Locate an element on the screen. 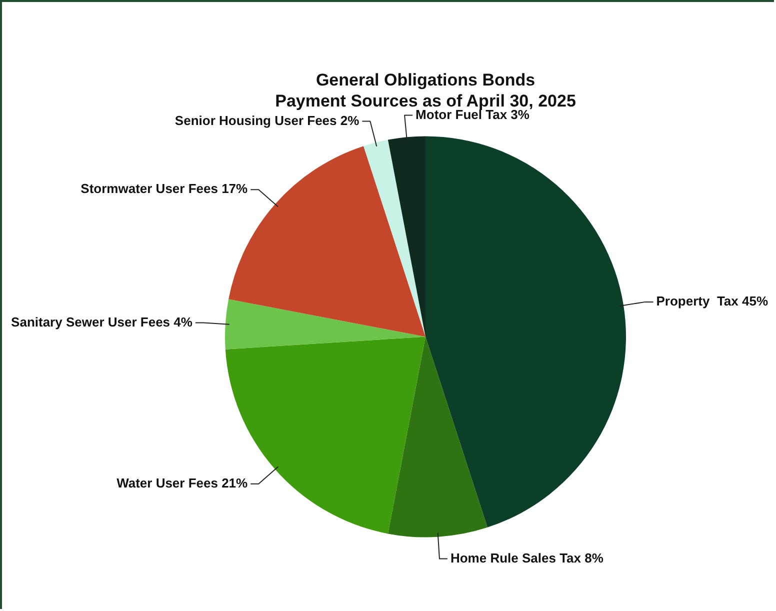 This screenshot has width=776, height=611. slice-label: Stormwater User Fees 17% is located at coordinates (164, 188).